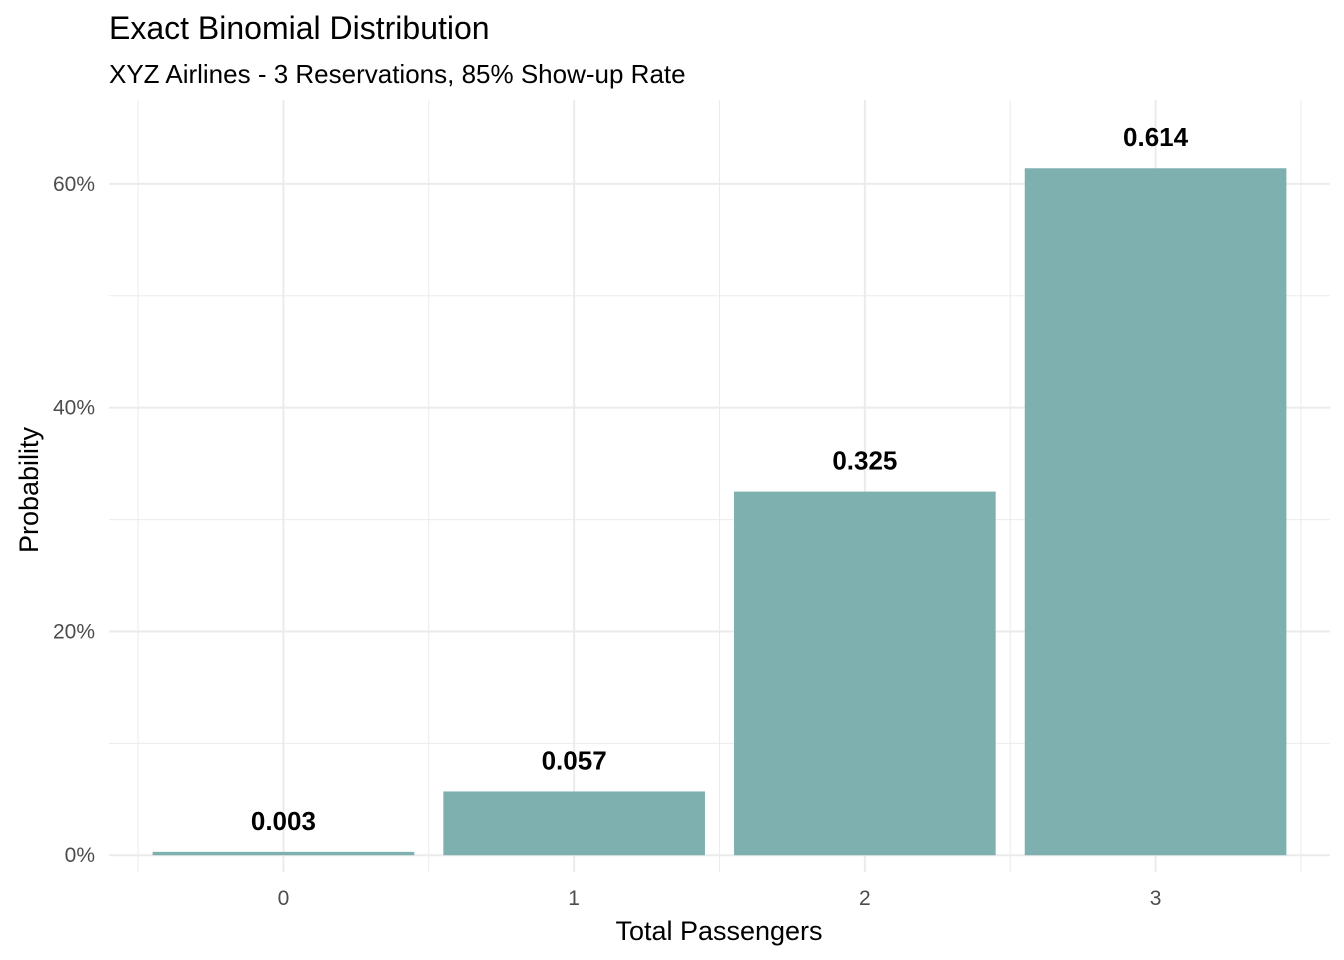 This screenshot has height=960, width=1344. I want to click on x-tick-label-2: 2, so click(865, 898).